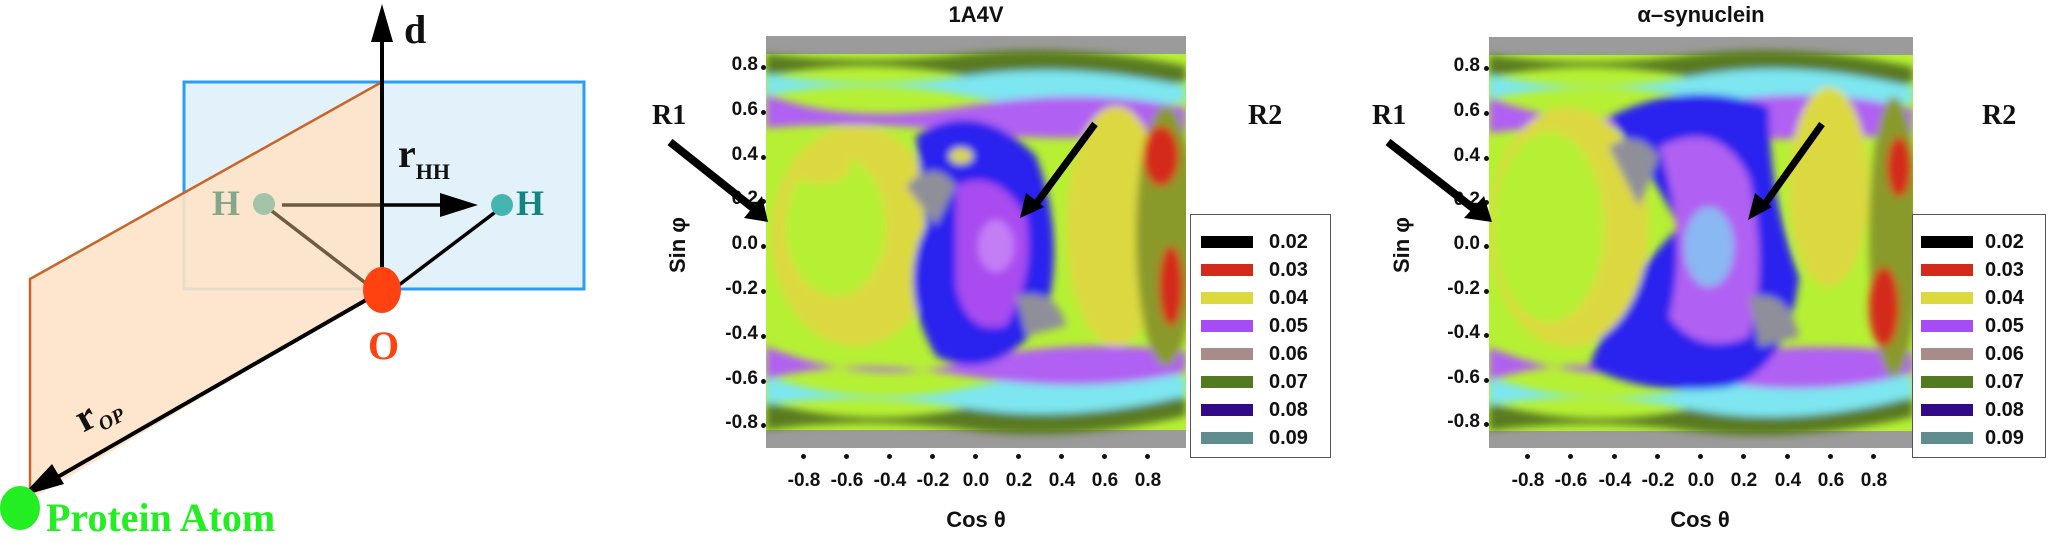 This screenshot has height=543, width=2050. I want to click on rop-arrowhead, so click(43, 480).